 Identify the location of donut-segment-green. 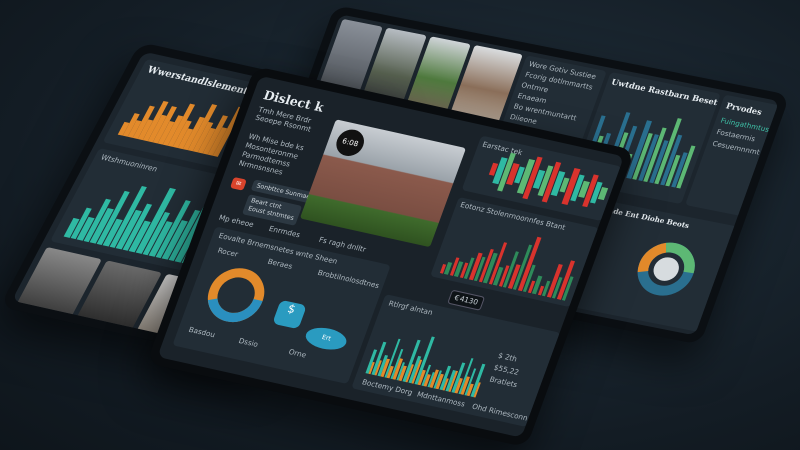
(666, 269).